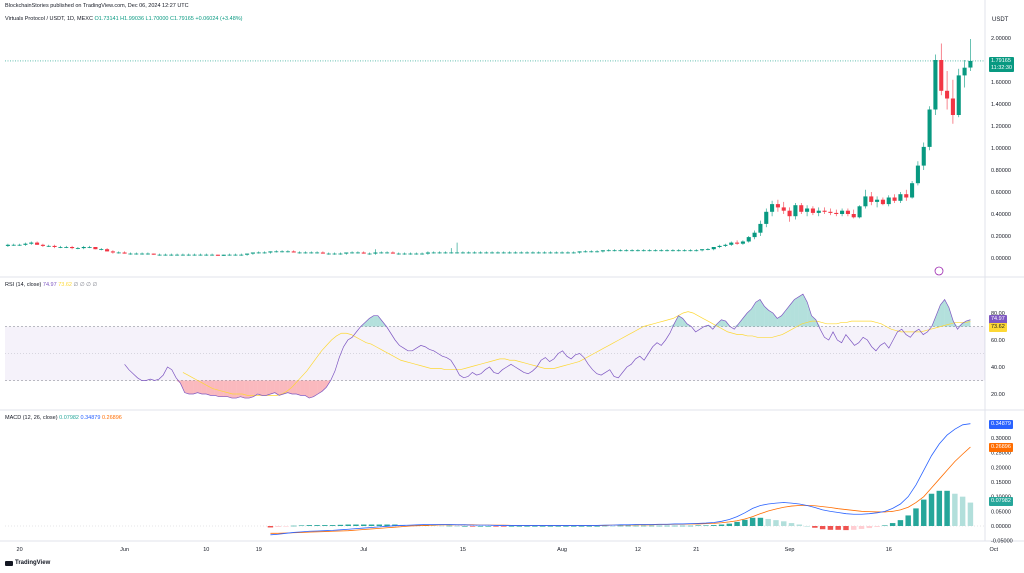 This screenshot has height=573, width=1024. Describe the element at coordinates (1001, 424) in the screenshot. I see `macd-value-badge: 0.34879` at that location.